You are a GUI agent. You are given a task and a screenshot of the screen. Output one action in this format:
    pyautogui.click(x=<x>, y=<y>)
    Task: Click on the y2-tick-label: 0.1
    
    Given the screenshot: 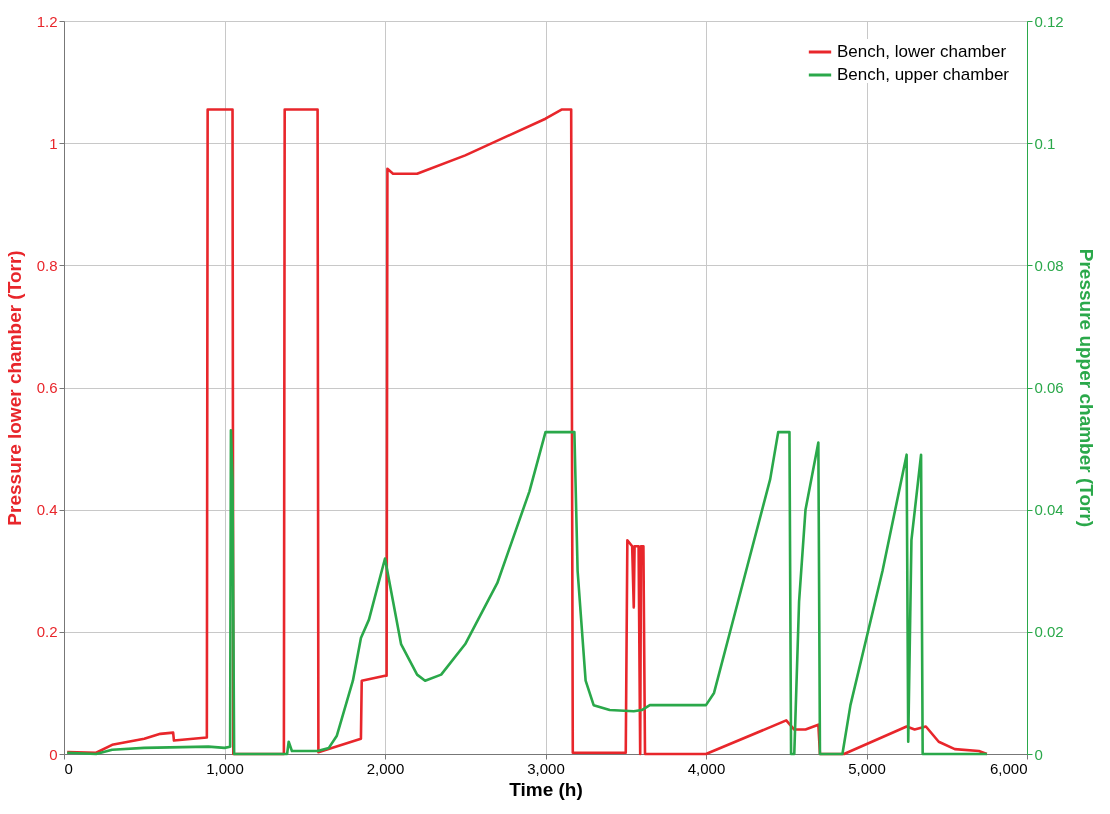 What is the action you would take?
    pyautogui.click(x=1045, y=143)
    